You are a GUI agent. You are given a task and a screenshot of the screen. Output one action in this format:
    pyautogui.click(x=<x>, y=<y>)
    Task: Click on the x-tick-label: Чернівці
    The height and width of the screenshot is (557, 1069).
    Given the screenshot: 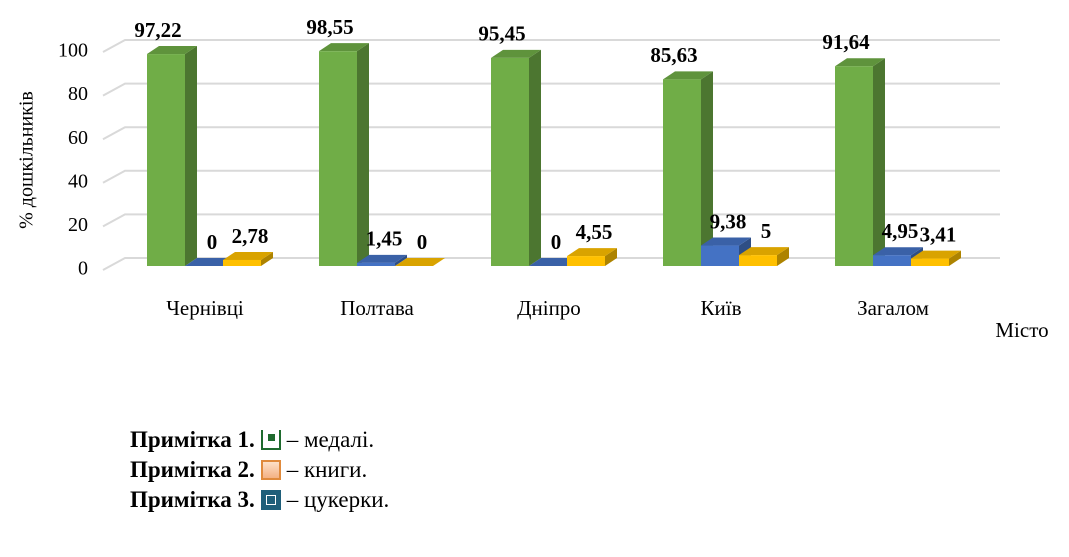 What is the action you would take?
    pyautogui.click(x=205, y=308)
    